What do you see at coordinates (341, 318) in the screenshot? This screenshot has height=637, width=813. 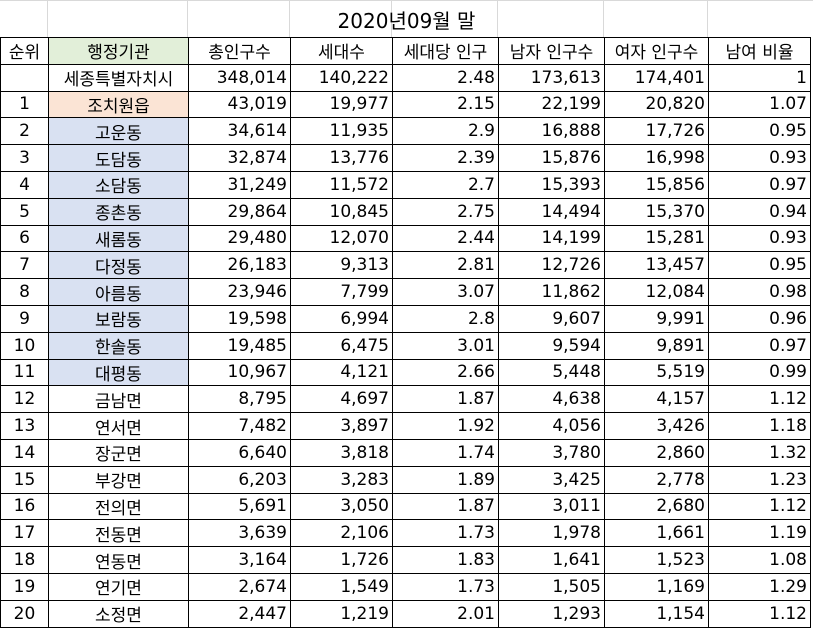 I see `households-cell: 6,994` at bounding box center [341, 318].